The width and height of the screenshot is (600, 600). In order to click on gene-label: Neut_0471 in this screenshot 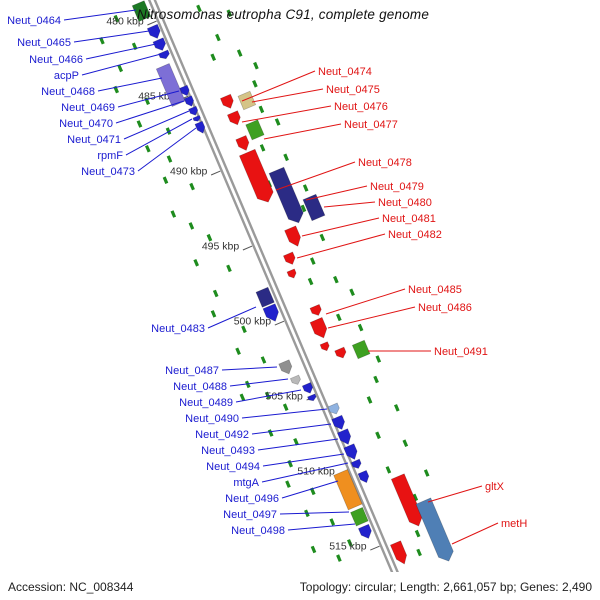, I will do `click(94, 140)`.